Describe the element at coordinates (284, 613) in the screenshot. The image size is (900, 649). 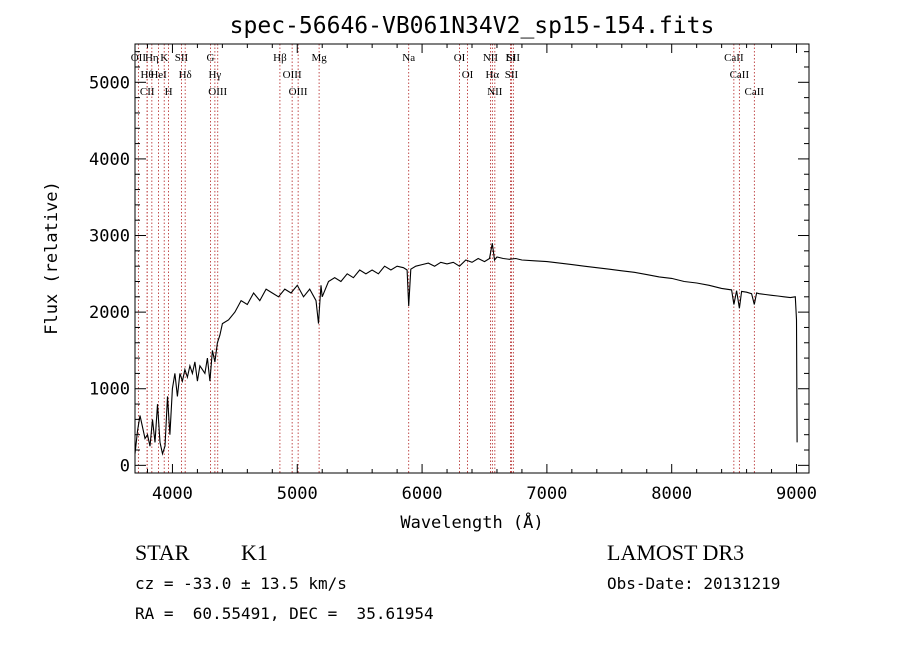
I see `coordinates: RA = 60.55491, DEC = 35.61954` at that location.